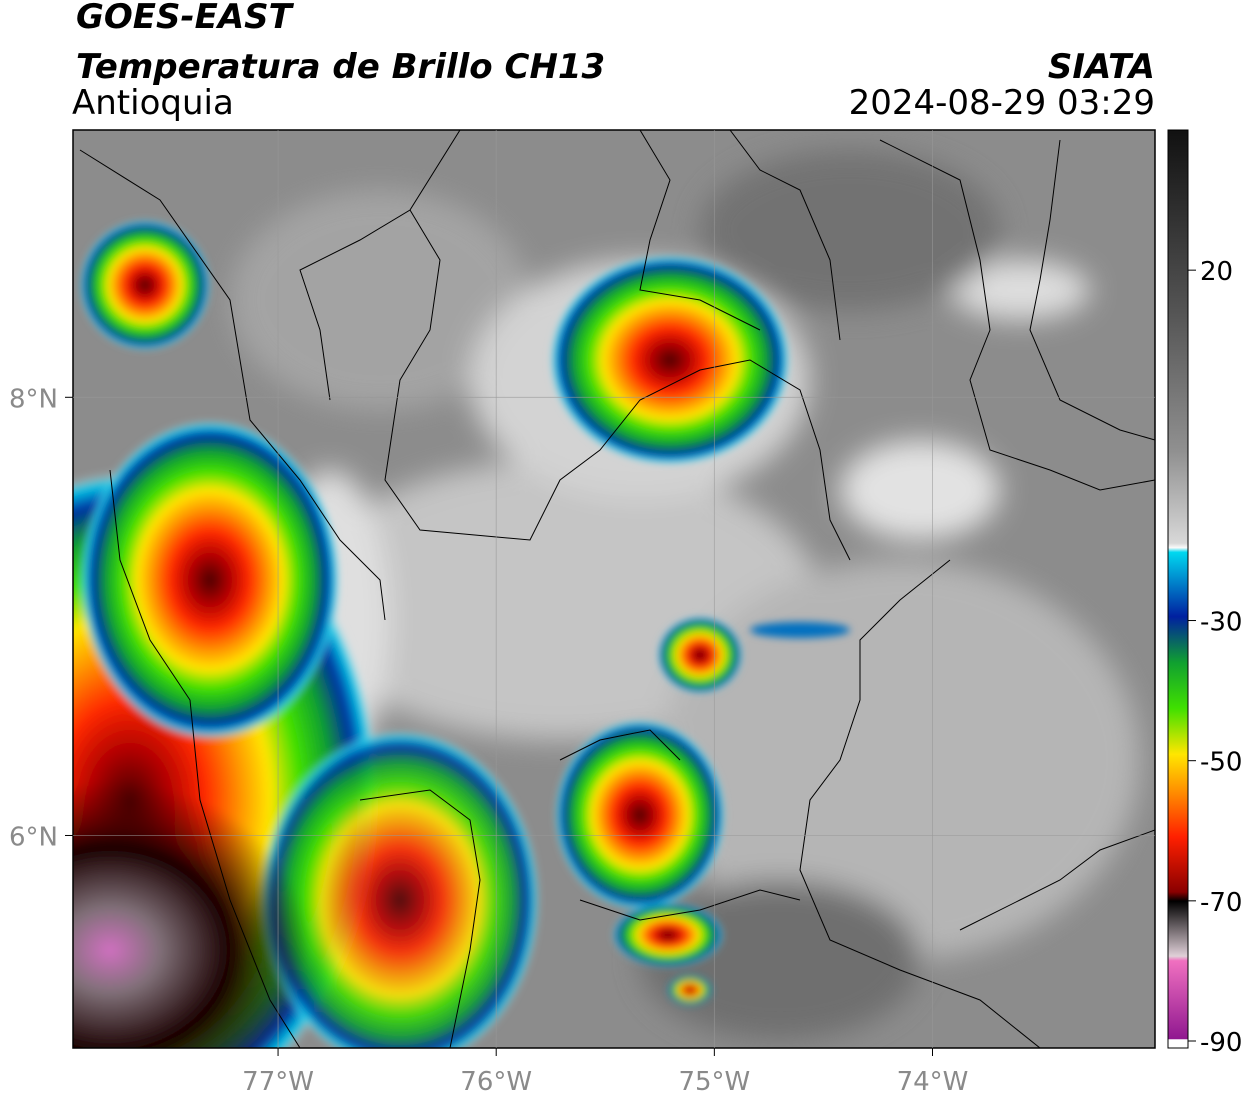 The height and width of the screenshot is (1099, 1252). I want to click on colorbar-label: -50, so click(1221, 763).